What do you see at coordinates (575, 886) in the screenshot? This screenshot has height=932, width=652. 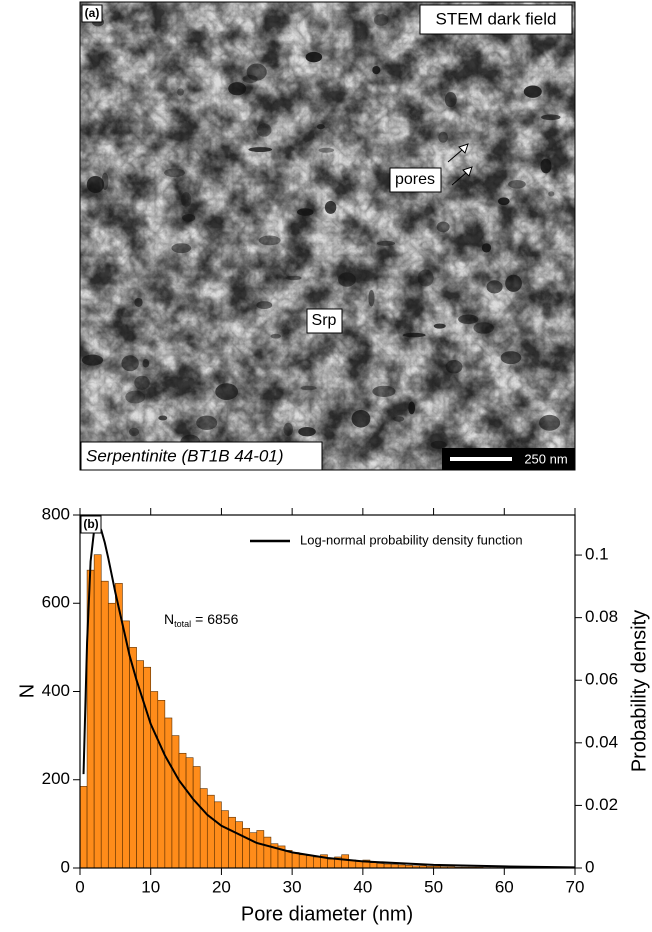 I see `x-tick-label: 70` at bounding box center [575, 886].